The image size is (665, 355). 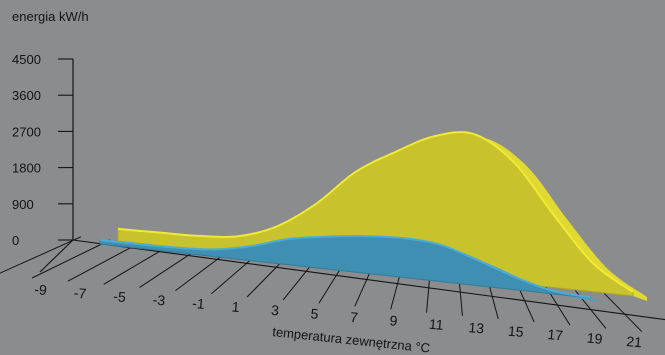 What do you see at coordinates (314, 313) in the screenshot?
I see `x-tick-label: 5` at bounding box center [314, 313].